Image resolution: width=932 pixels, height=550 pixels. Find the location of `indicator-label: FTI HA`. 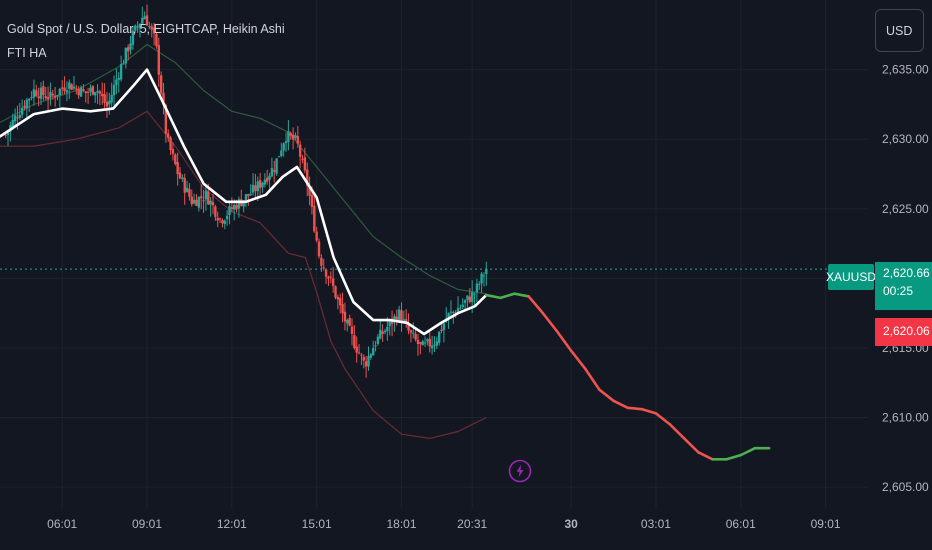

indicator-label: FTI HA is located at coordinates (27, 53).